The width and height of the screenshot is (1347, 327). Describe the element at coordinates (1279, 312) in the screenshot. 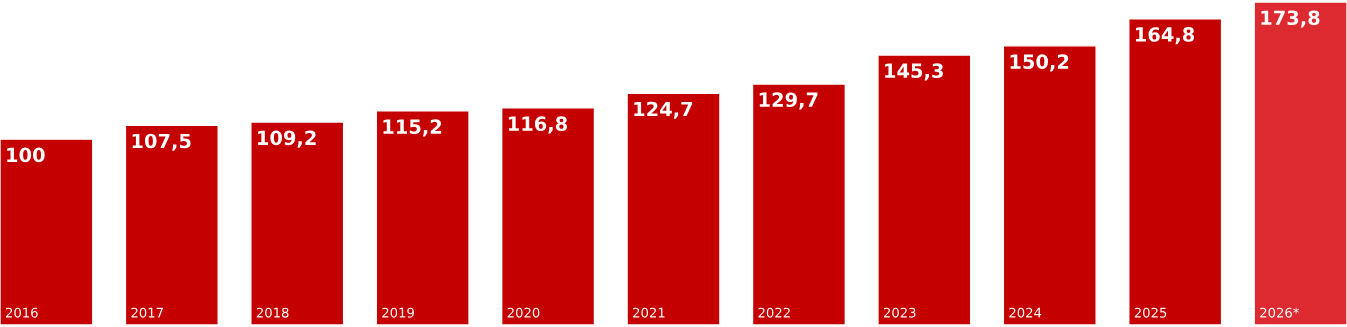

I see `x-tick-label: 2026*` at that location.